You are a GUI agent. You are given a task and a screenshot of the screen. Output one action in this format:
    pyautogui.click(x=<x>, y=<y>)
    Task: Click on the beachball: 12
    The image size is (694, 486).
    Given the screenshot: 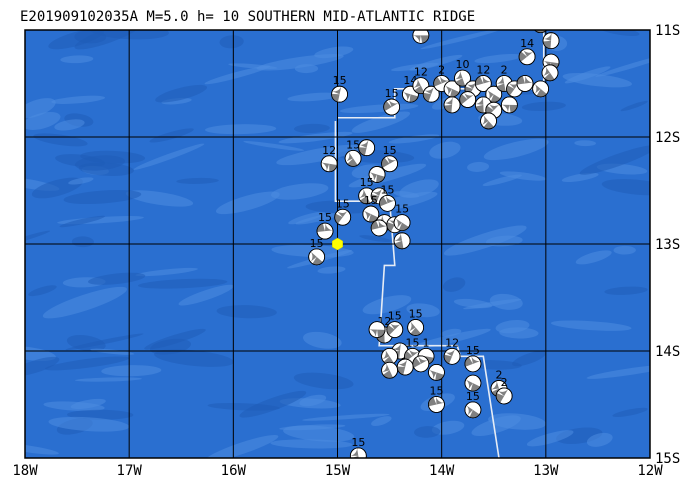 What is the action you would take?
    pyautogui.click(x=452, y=350)
    